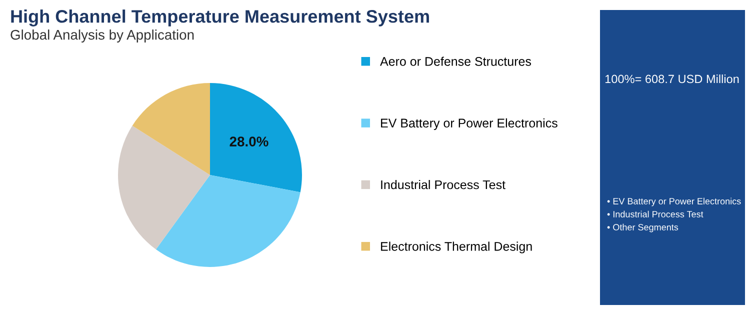 The width and height of the screenshot is (750, 310). Describe the element at coordinates (443, 185) in the screenshot. I see `legend-label: Industrial Process Test` at that location.